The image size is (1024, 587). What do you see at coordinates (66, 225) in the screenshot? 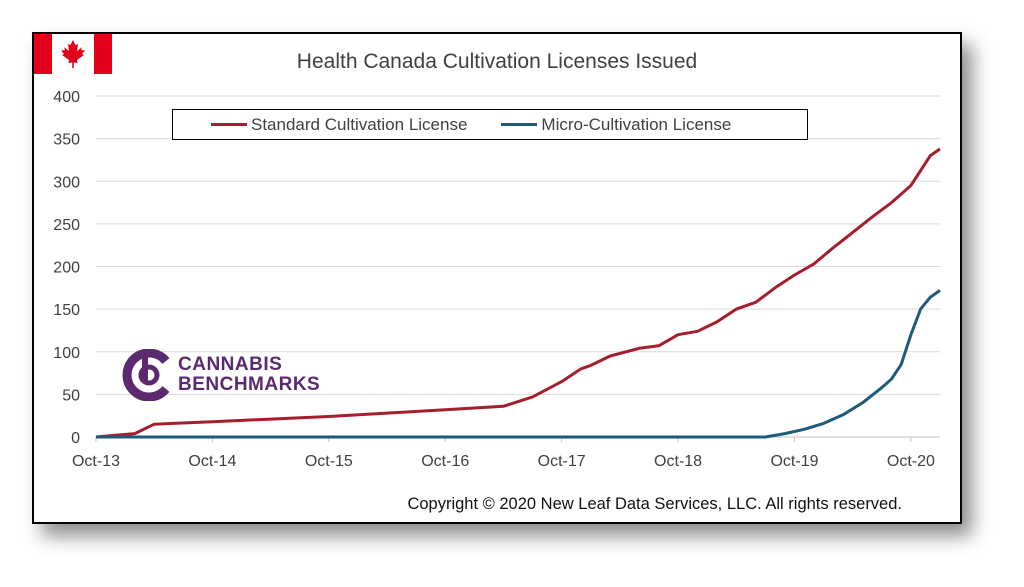
I see `y-tick-label: 250` at bounding box center [66, 225].